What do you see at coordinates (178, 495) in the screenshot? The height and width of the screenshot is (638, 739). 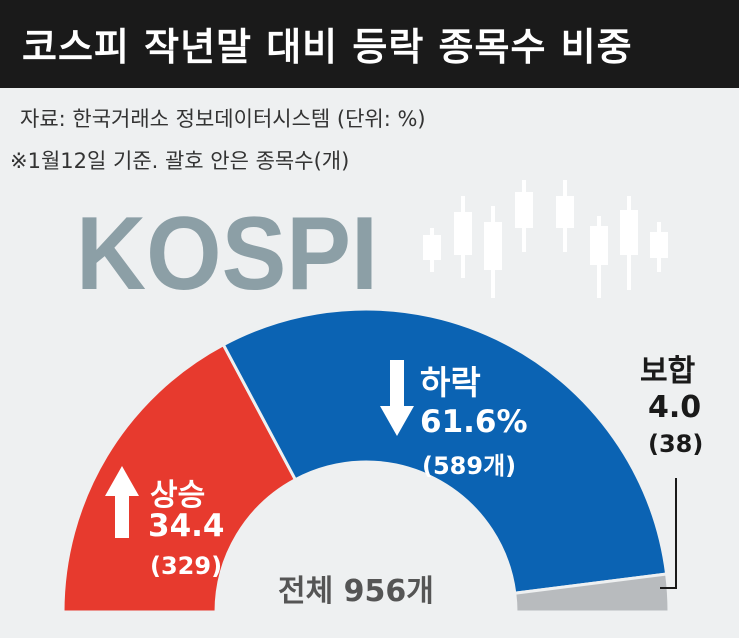 I see `slice-label-up: 상승` at bounding box center [178, 495].